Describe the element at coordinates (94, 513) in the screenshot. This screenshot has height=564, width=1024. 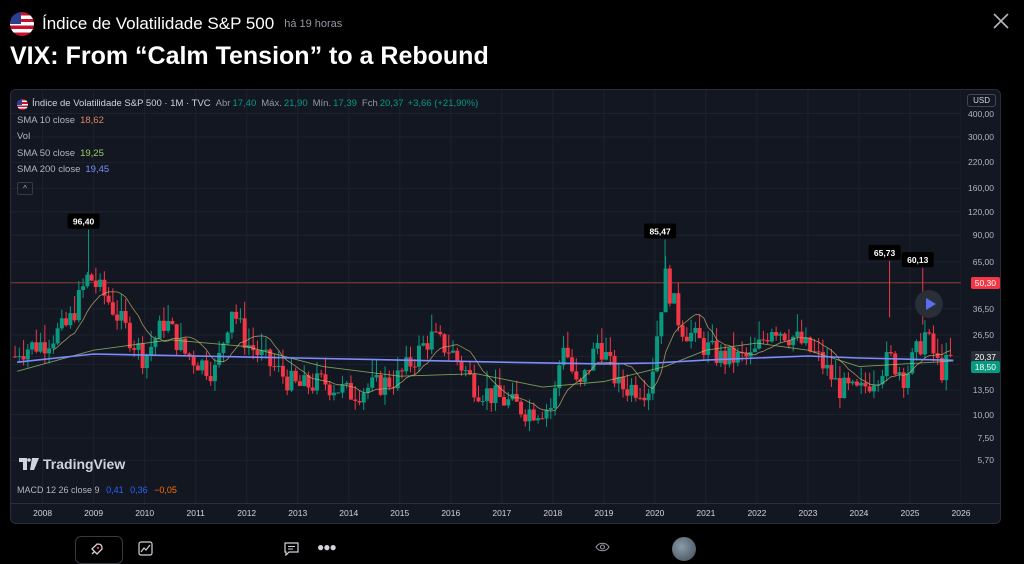
I see `time-tick: 2009` at that location.